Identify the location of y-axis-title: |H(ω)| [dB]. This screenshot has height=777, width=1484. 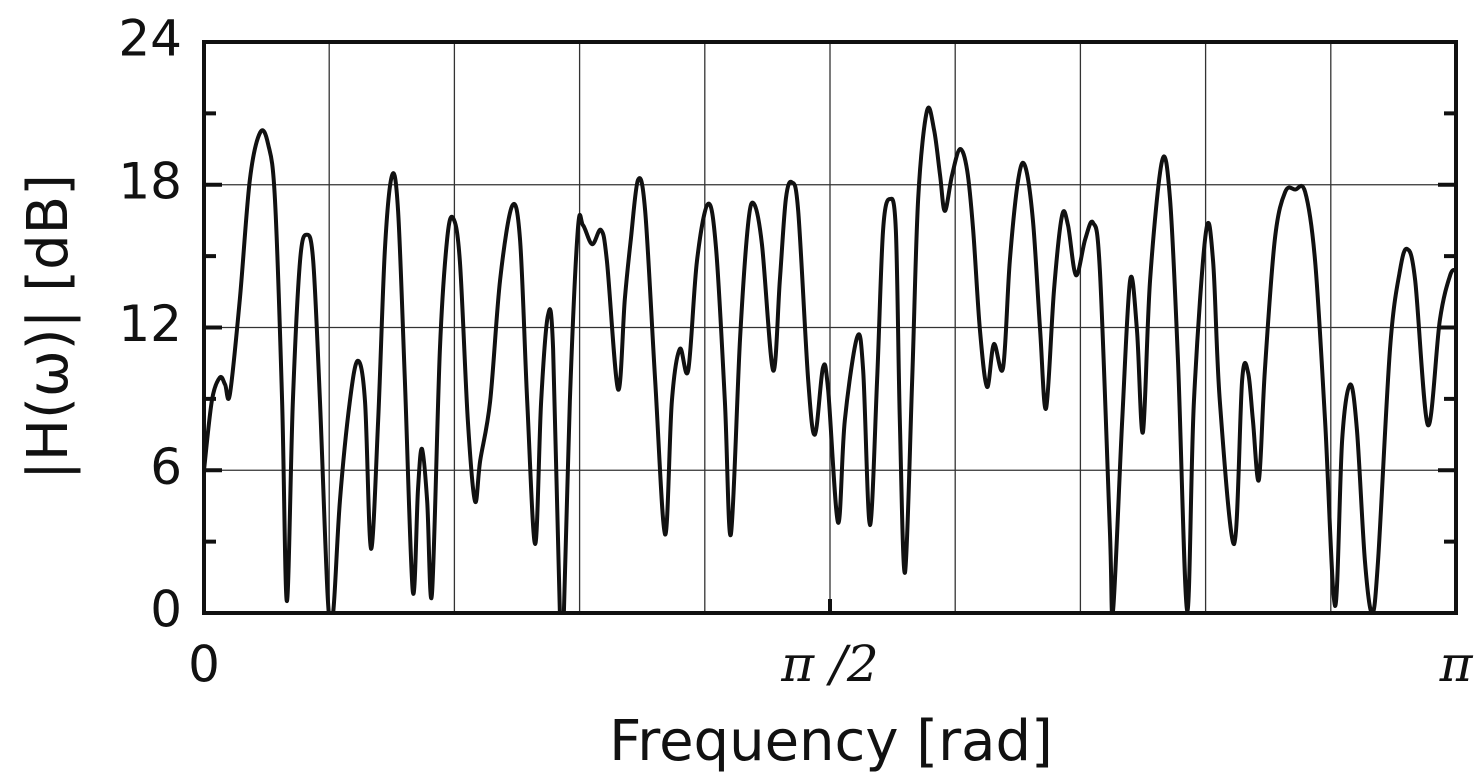
(48, 327).